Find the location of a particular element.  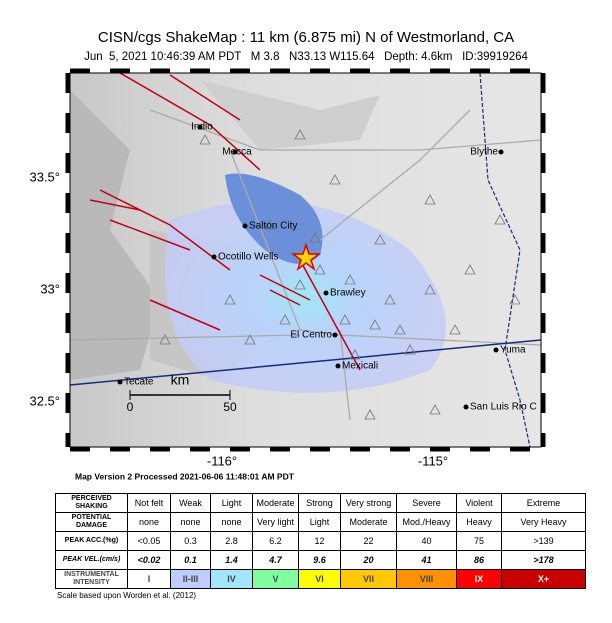

city-label: Salton City is located at coordinates (273, 226).